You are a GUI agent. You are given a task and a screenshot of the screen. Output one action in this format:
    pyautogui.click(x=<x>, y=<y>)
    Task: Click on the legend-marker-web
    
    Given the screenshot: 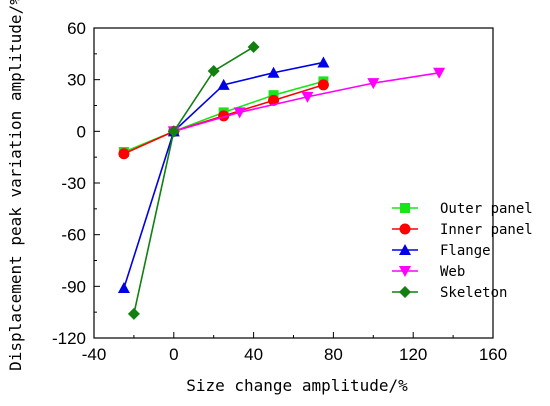 What is the action you would take?
    pyautogui.click(x=405, y=271)
    